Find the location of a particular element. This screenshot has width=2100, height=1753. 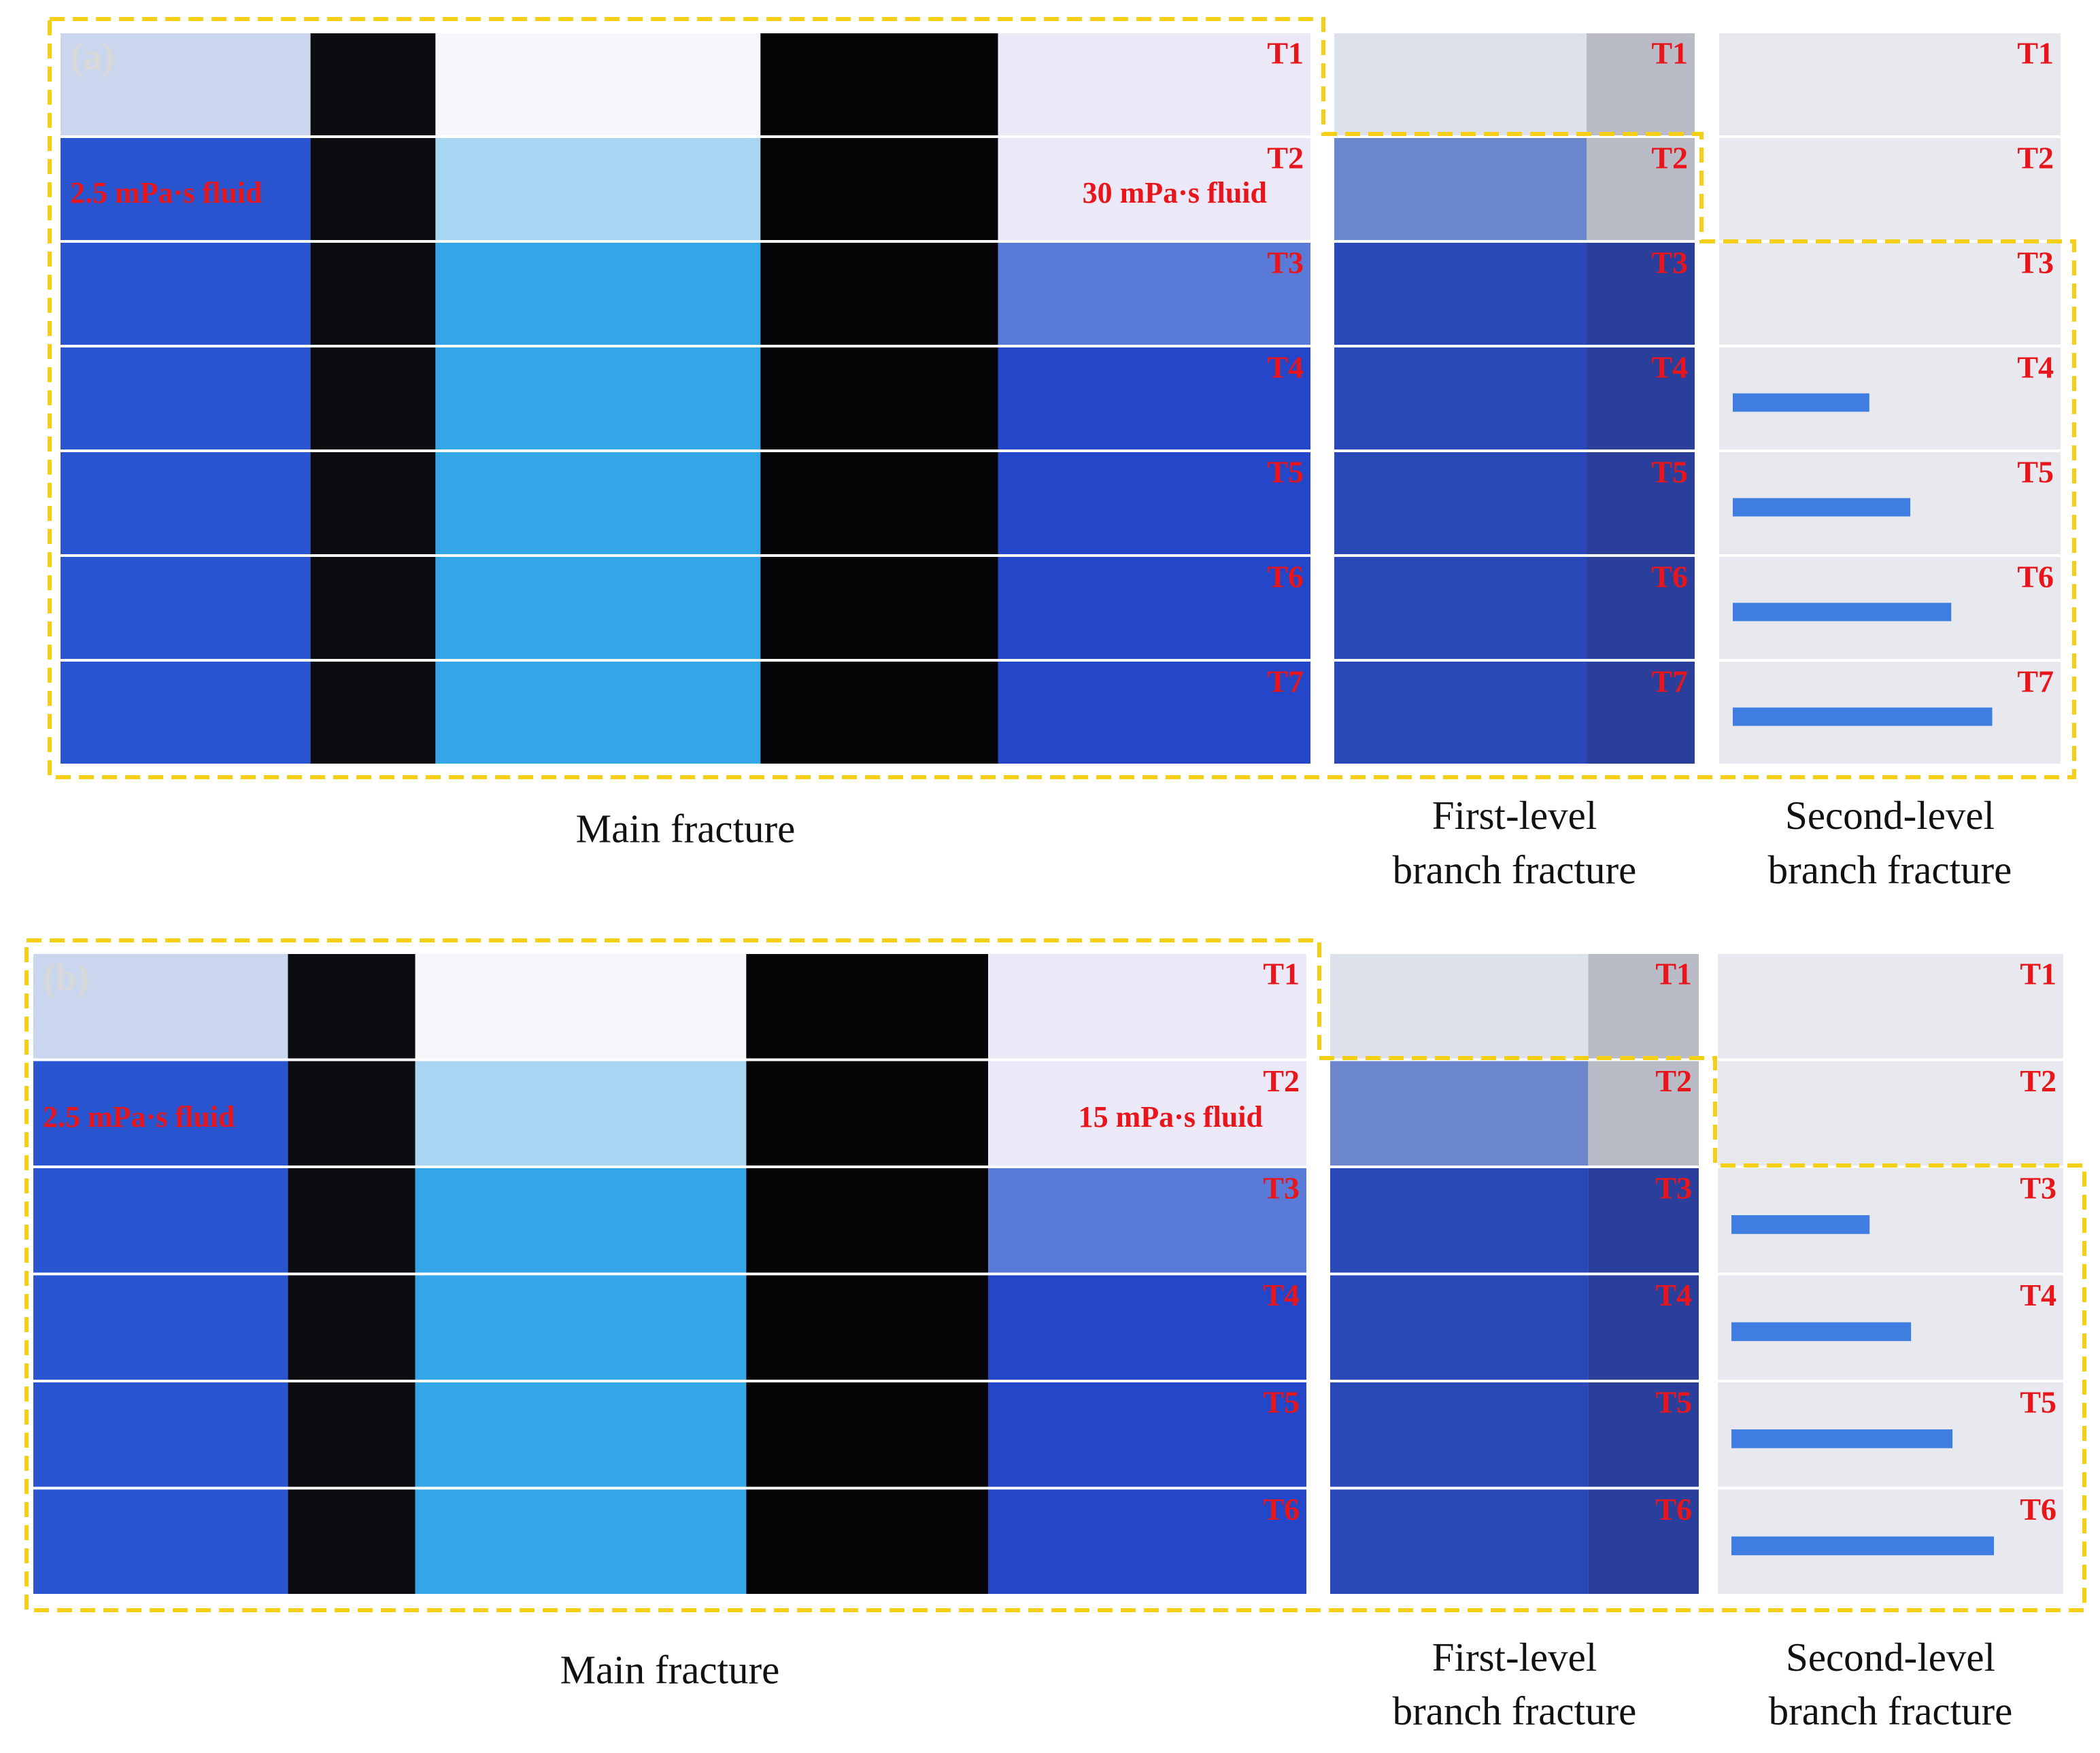

fluid-label: 15 mPa·s fluid is located at coordinates (1171, 1117).